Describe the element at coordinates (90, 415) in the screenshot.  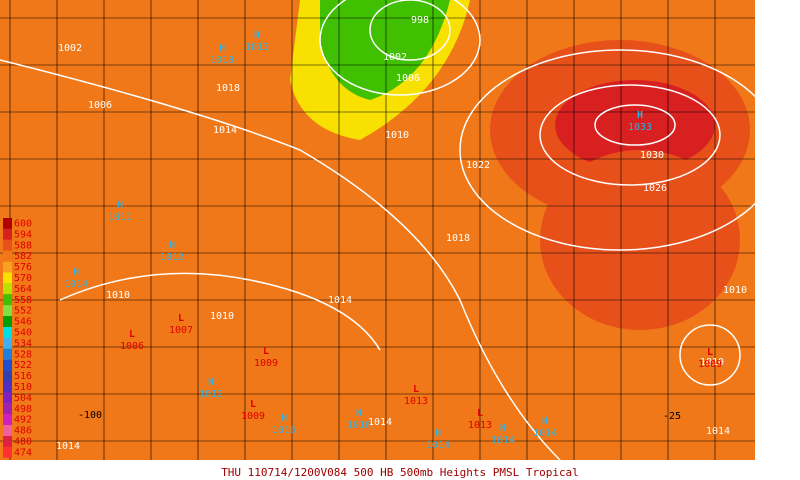
I see `longitude-label: -100` at that location.